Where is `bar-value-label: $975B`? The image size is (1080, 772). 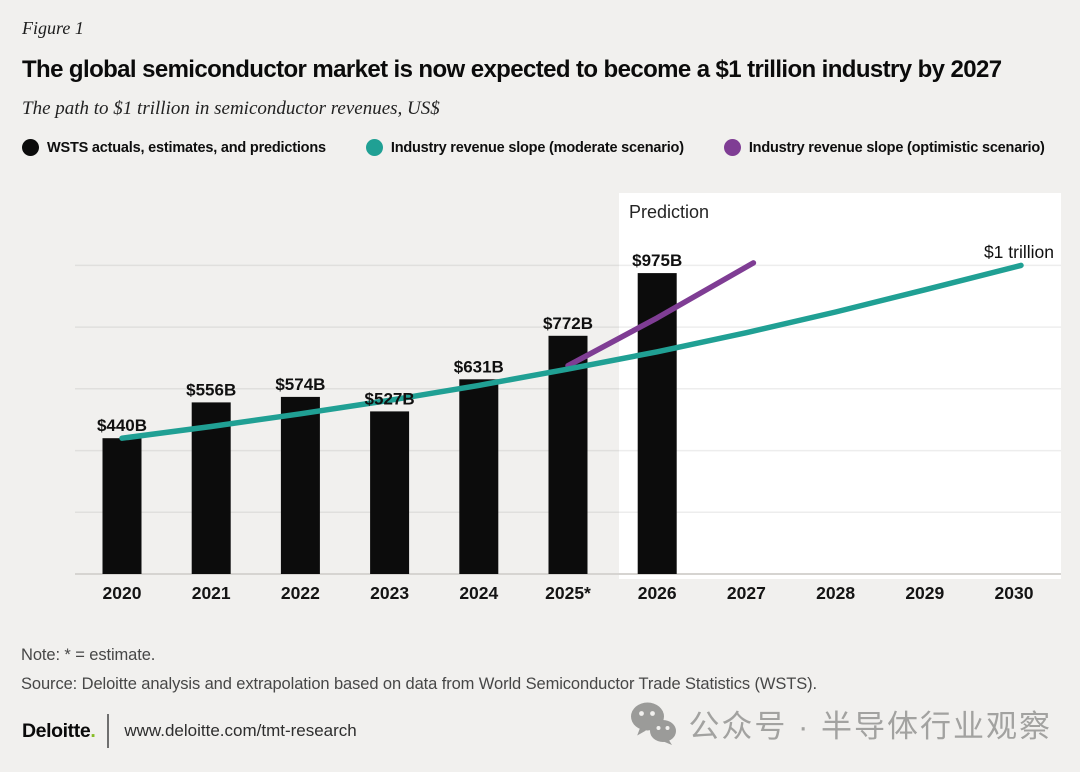
bar-value-label: $975B is located at coordinates (657, 260).